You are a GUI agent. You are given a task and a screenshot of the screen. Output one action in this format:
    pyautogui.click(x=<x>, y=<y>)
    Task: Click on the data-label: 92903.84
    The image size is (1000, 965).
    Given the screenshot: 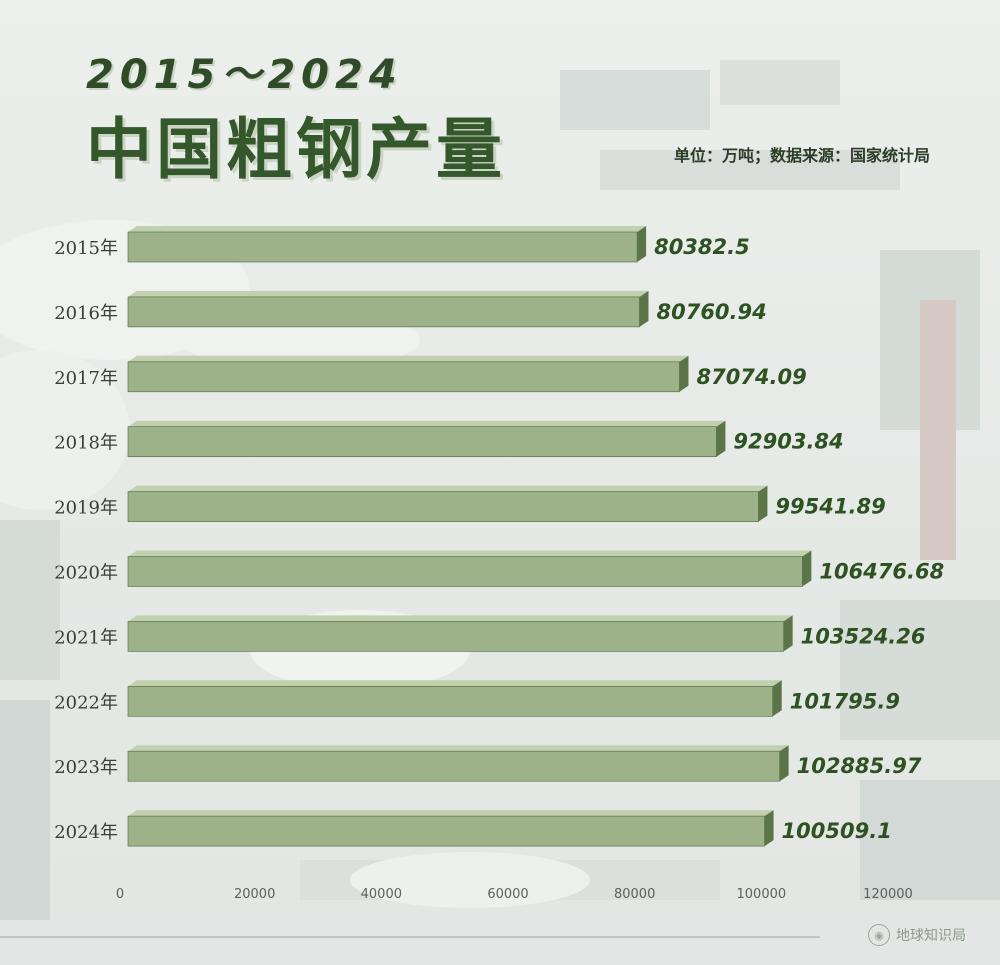 What is the action you would take?
    pyautogui.click(x=788, y=442)
    